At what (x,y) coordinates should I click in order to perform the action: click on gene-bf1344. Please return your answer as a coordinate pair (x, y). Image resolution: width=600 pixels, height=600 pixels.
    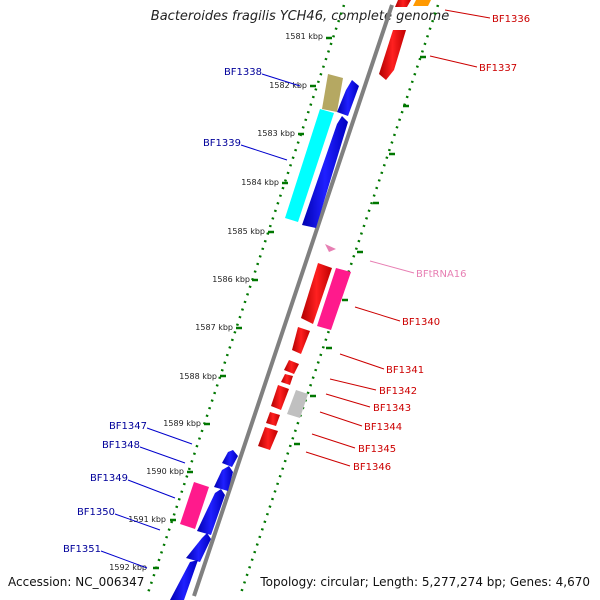
    Looking at the image, I should click on (280, 397).